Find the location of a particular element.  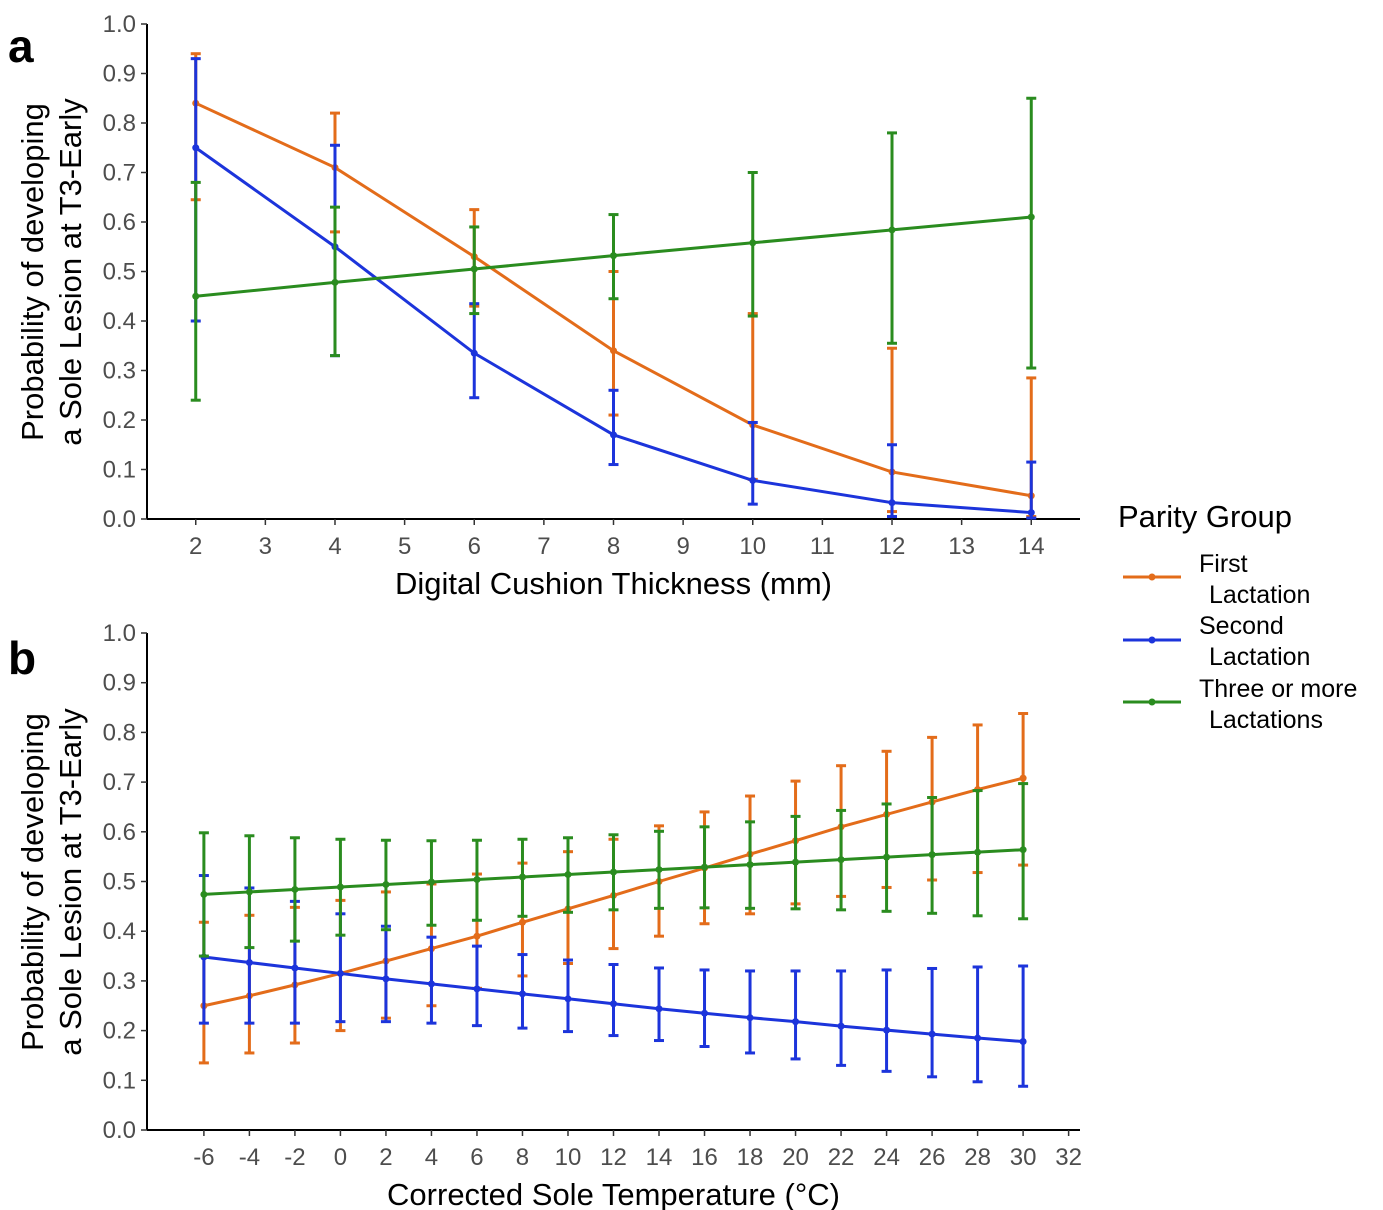

x-tick-label: 11 is located at coordinates (822, 546).